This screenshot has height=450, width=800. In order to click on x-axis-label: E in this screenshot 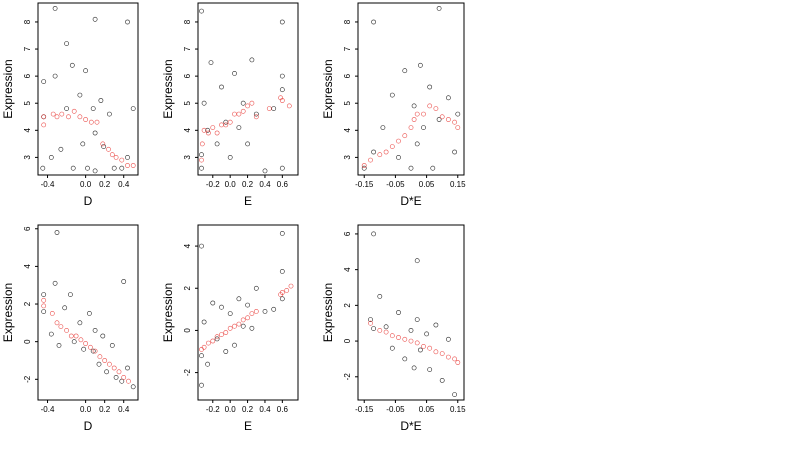, I will do `click(248, 426)`.